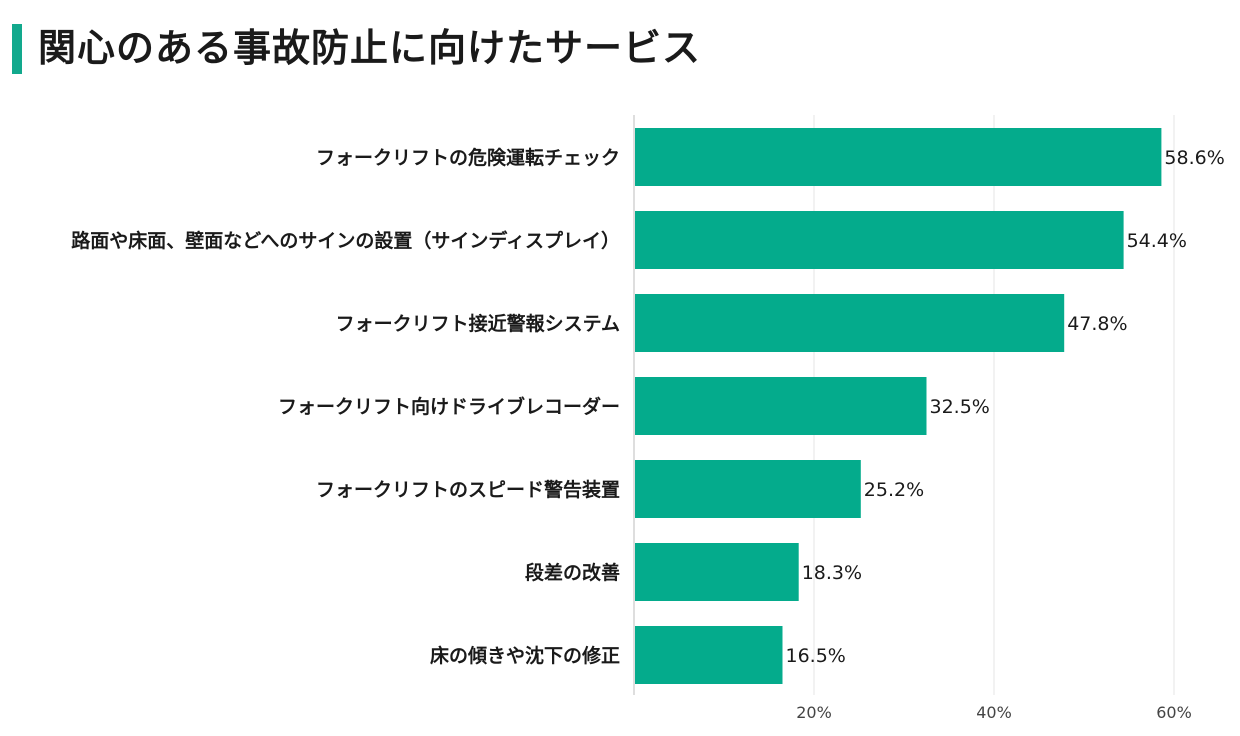  Describe the element at coordinates (994, 712) in the screenshot. I see `x-tick-label: 40%` at that location.